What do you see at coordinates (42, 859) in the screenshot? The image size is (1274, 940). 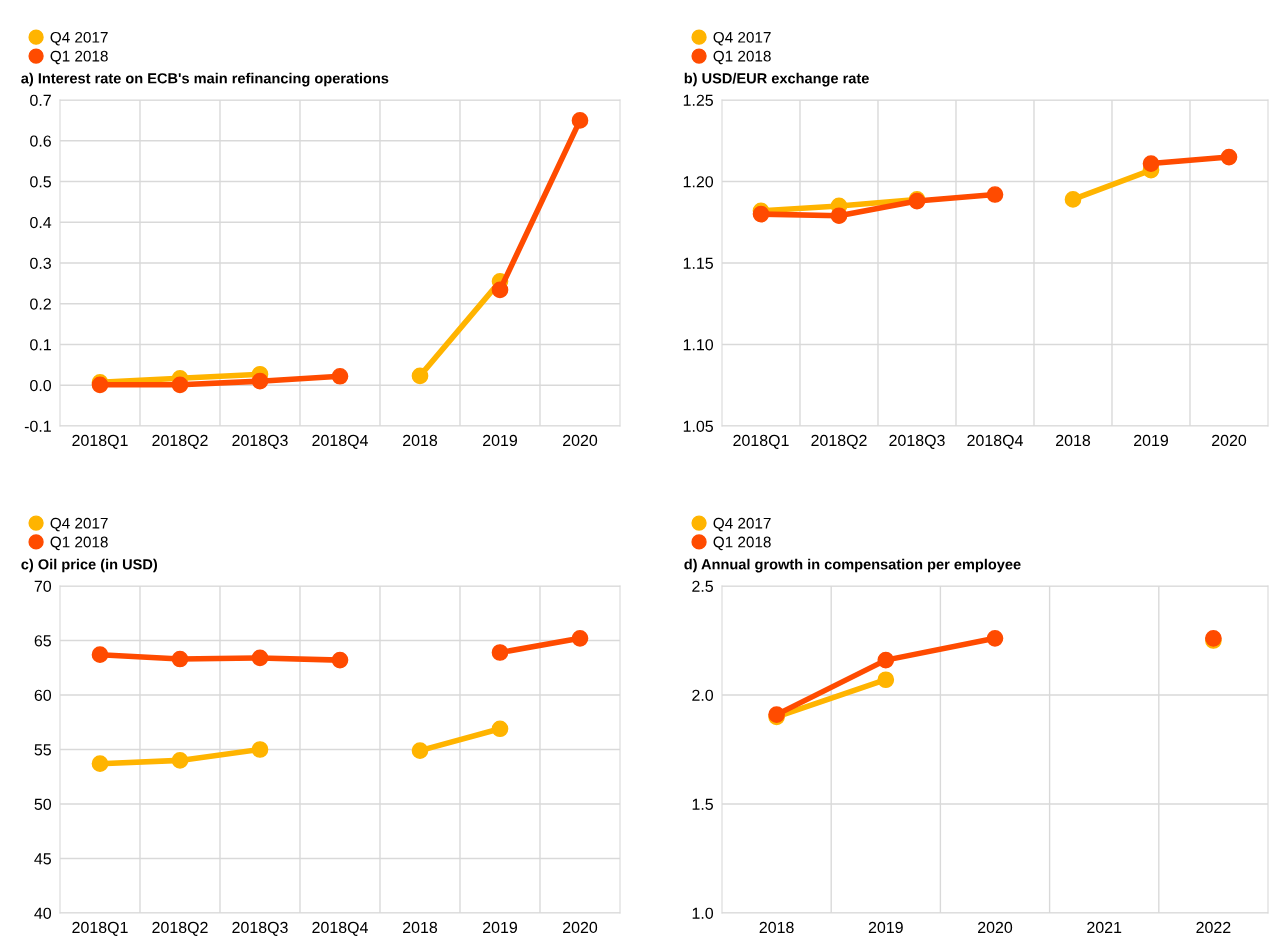 I see `y-tick-label: 45` at bounding box center [42, 859].